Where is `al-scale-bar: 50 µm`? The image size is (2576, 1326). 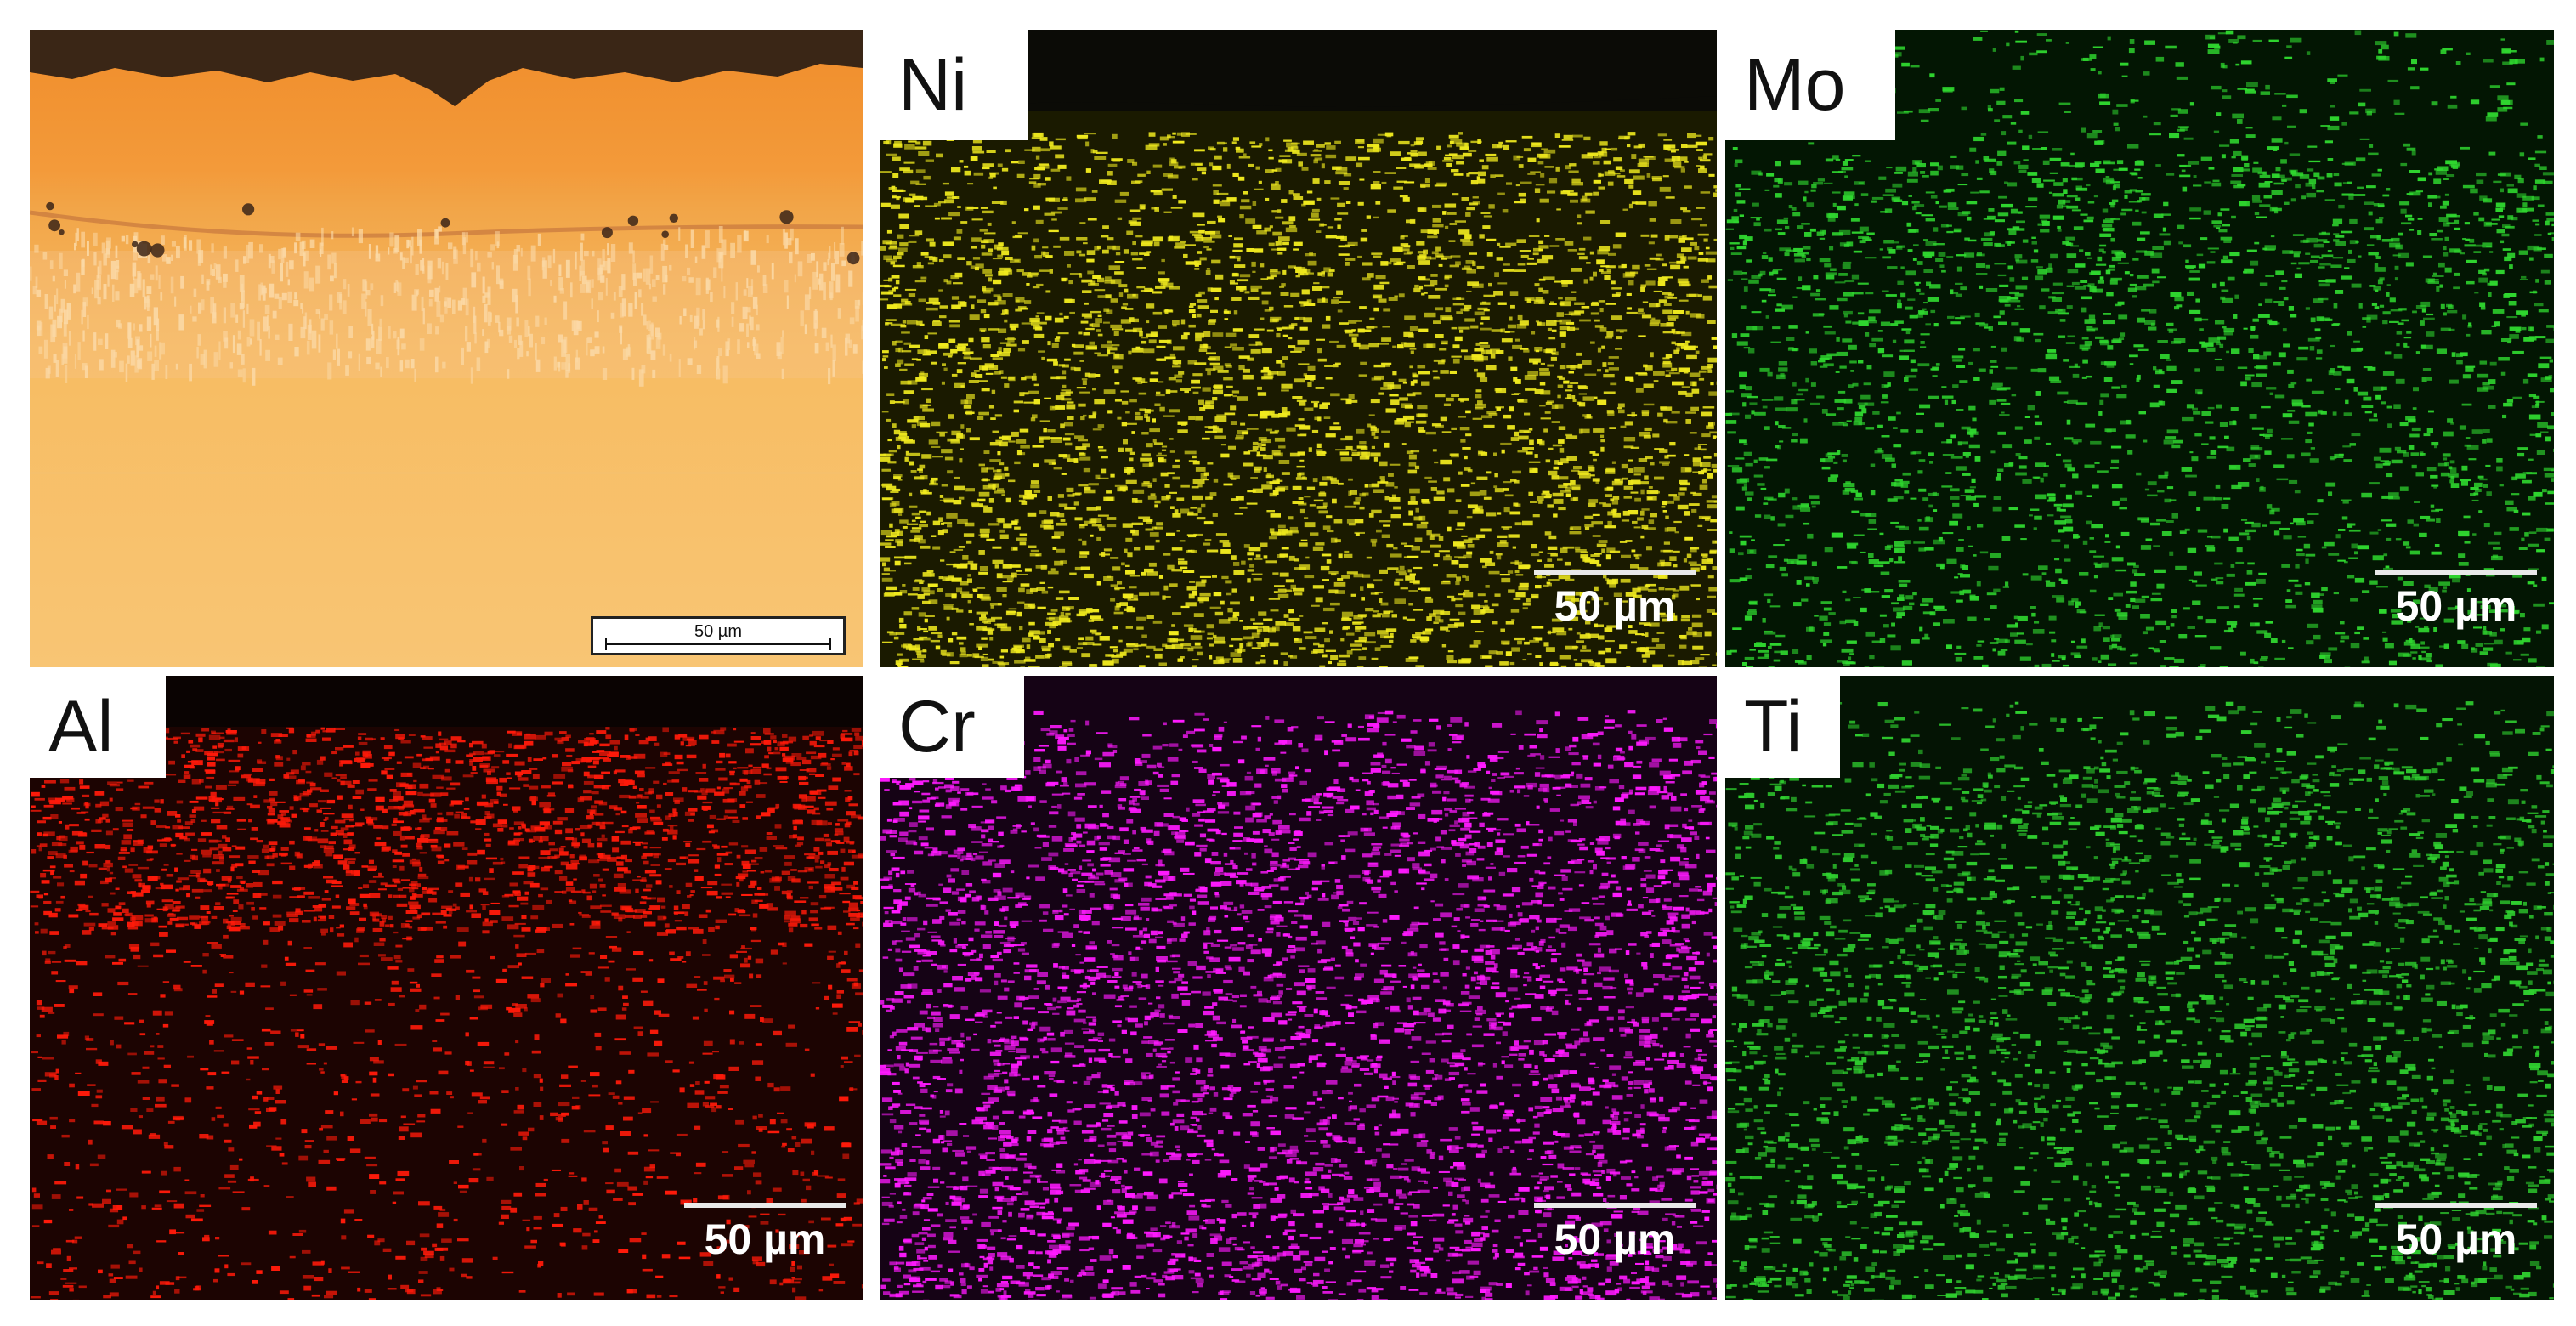 al-scale-bar: 50 µm is located at coordinates (765, 1233).